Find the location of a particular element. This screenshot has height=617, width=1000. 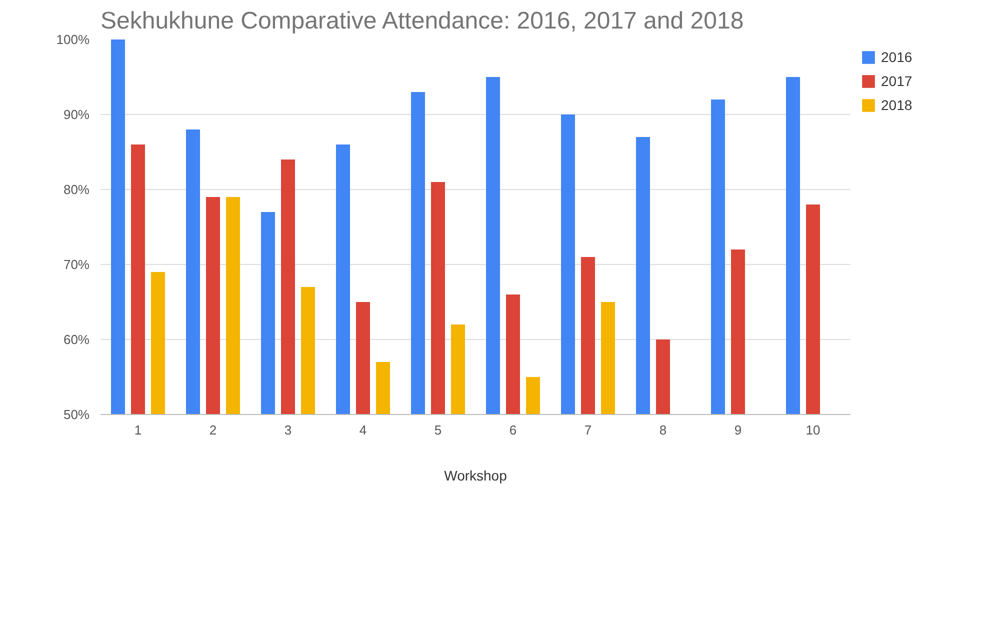

x-tick-label: 5 is located at coordinates (438, 430).